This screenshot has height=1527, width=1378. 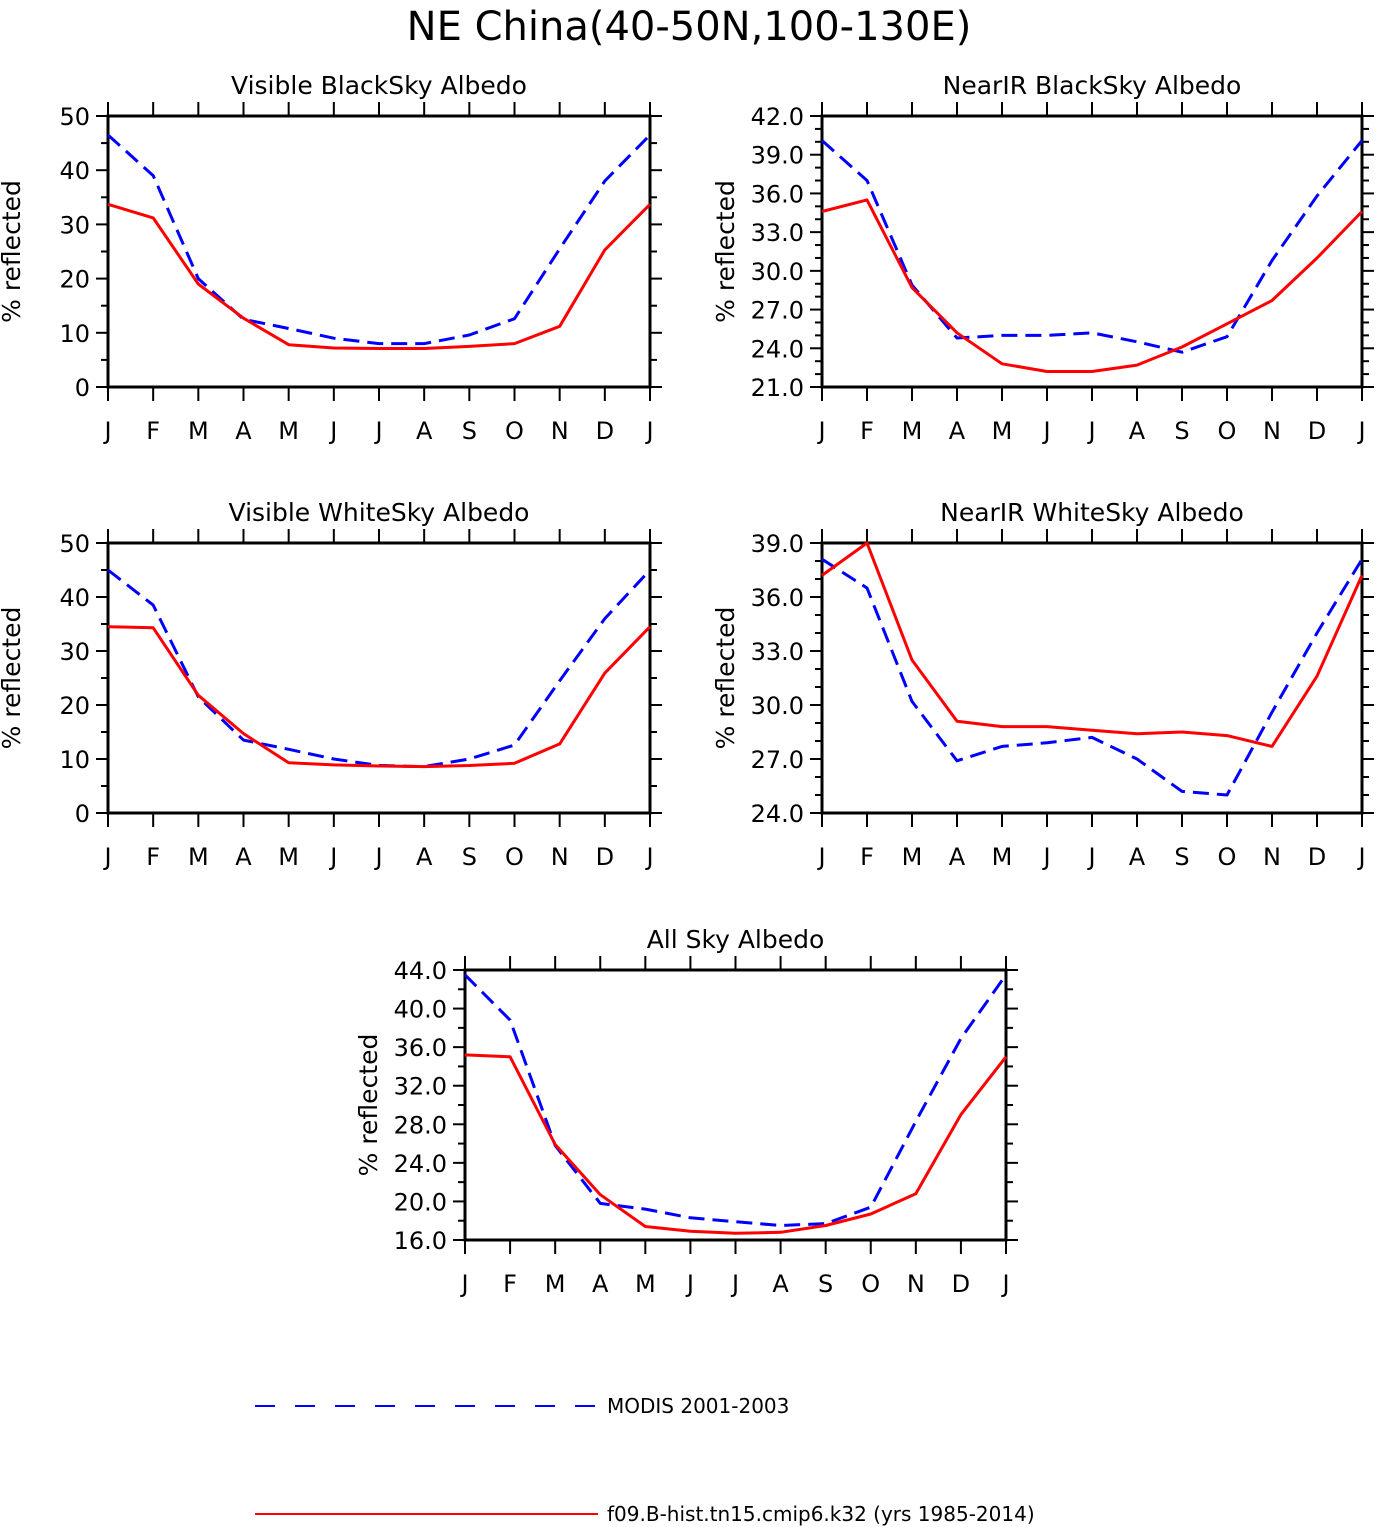 What do you see at coordinates (1092, 85) in the screenshot?
I see `panel-title: NearIR BlackSky Albedo` at bounding box center [1092, 85].